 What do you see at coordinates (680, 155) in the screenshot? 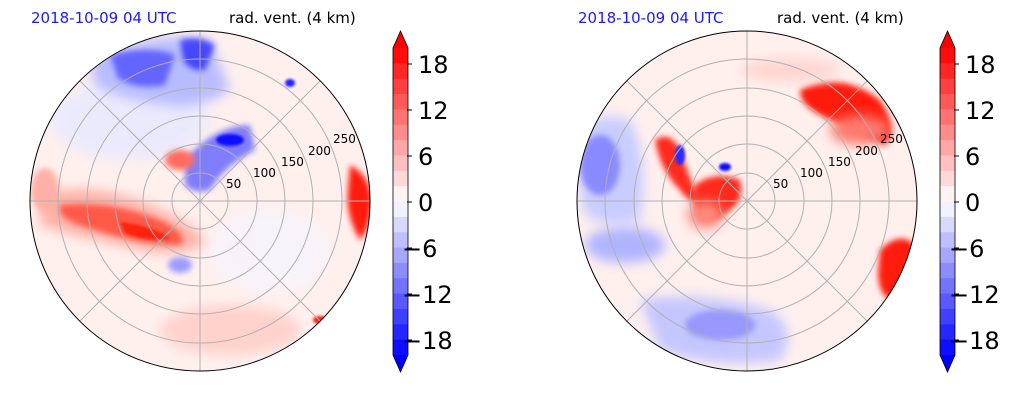
I see `right-inflow-core-streak` at bounding box center [680, 155].